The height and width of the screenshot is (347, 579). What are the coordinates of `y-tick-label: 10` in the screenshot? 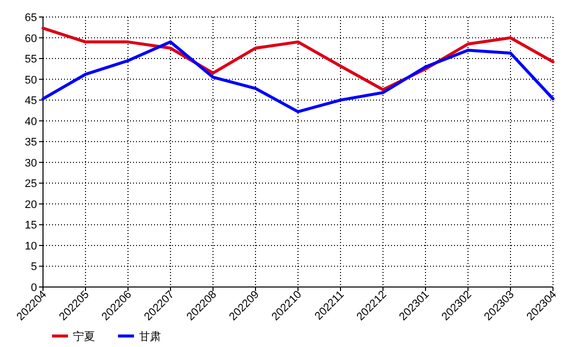 It's located at (30, 246).